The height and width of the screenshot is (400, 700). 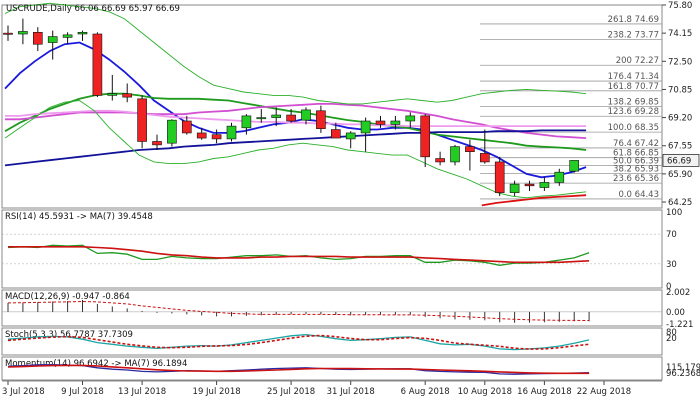 I want to click on time-tick-label: 25 Jul 2018, so click(x=291, y=392).